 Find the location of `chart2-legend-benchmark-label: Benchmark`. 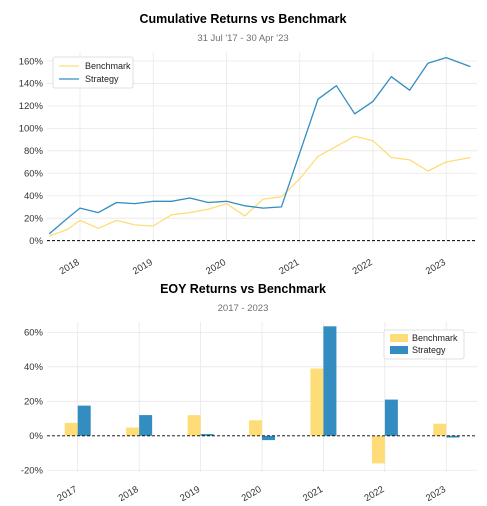

chart2-legend-benchmark-label: Benchmark is located at coordinates (435, 338).